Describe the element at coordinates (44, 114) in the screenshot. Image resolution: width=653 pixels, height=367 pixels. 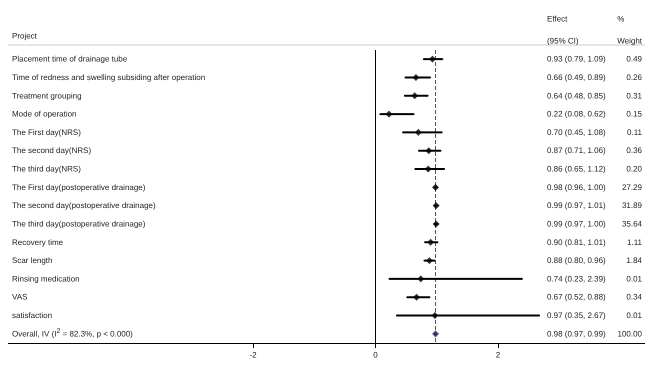
I see `y-tick-label: Mode of operation` at that location.